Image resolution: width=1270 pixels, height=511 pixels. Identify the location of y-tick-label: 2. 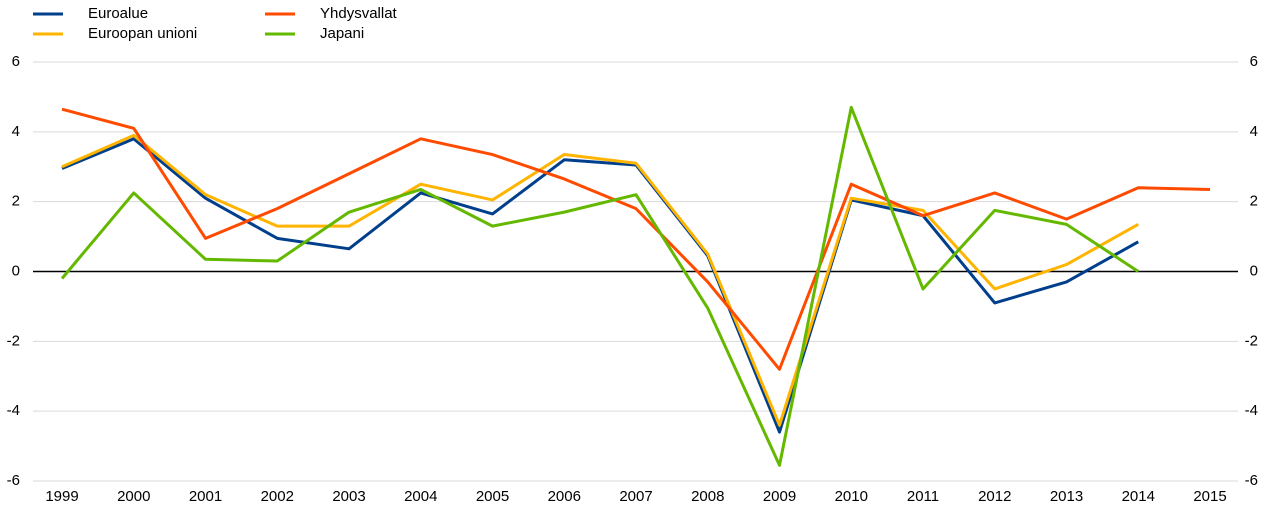
(16, 201).